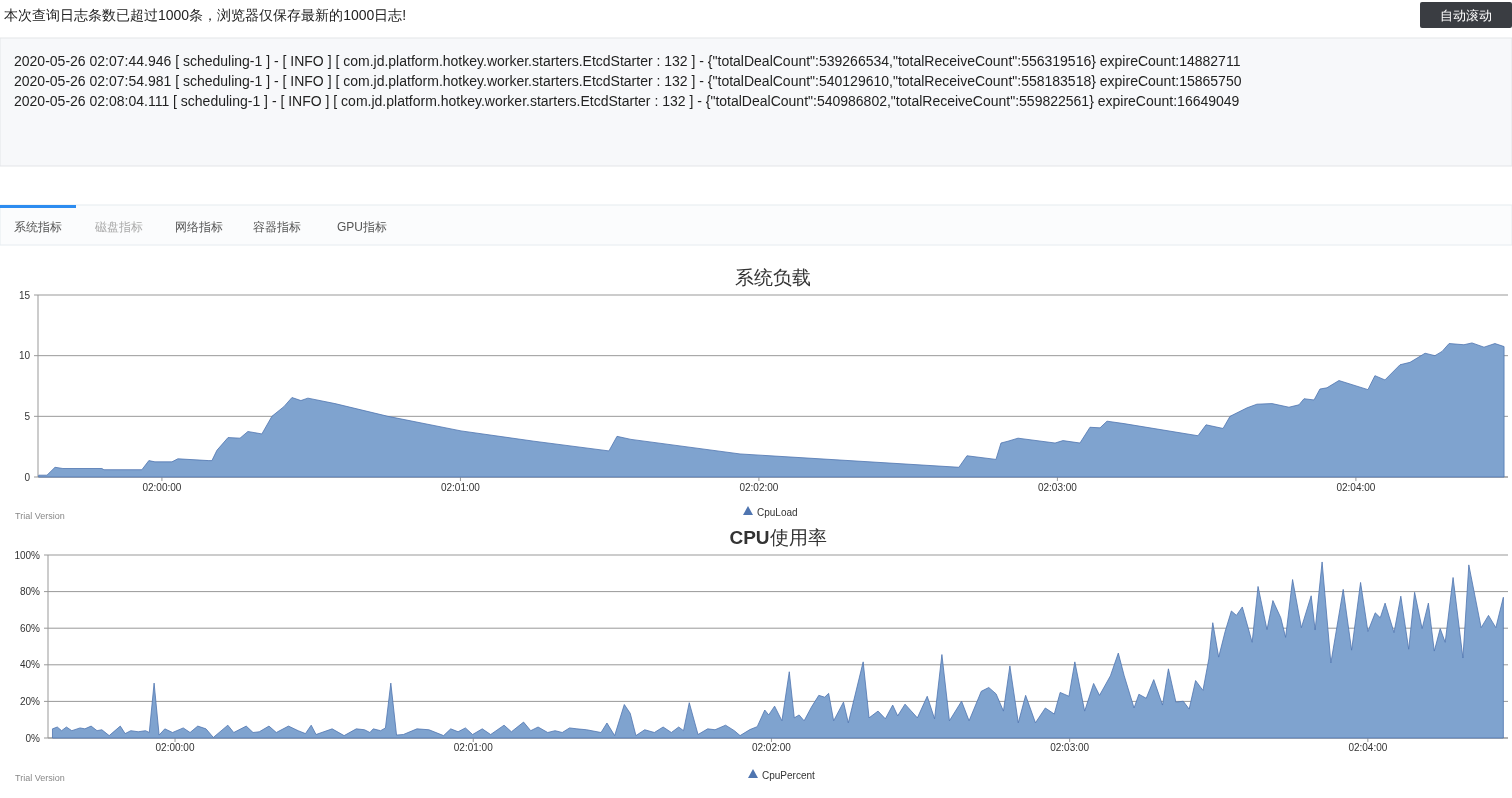 This screenshot has height=798, width=1512. I want to click on text: 网络指标, so click(199, 227).